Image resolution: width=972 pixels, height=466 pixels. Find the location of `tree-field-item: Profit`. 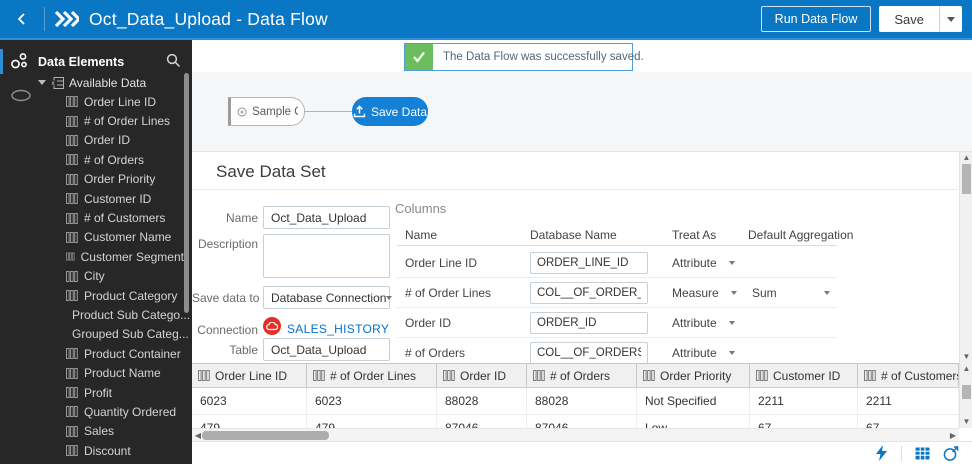

tree-field-item: Profit is located at coordinates (92, 392).